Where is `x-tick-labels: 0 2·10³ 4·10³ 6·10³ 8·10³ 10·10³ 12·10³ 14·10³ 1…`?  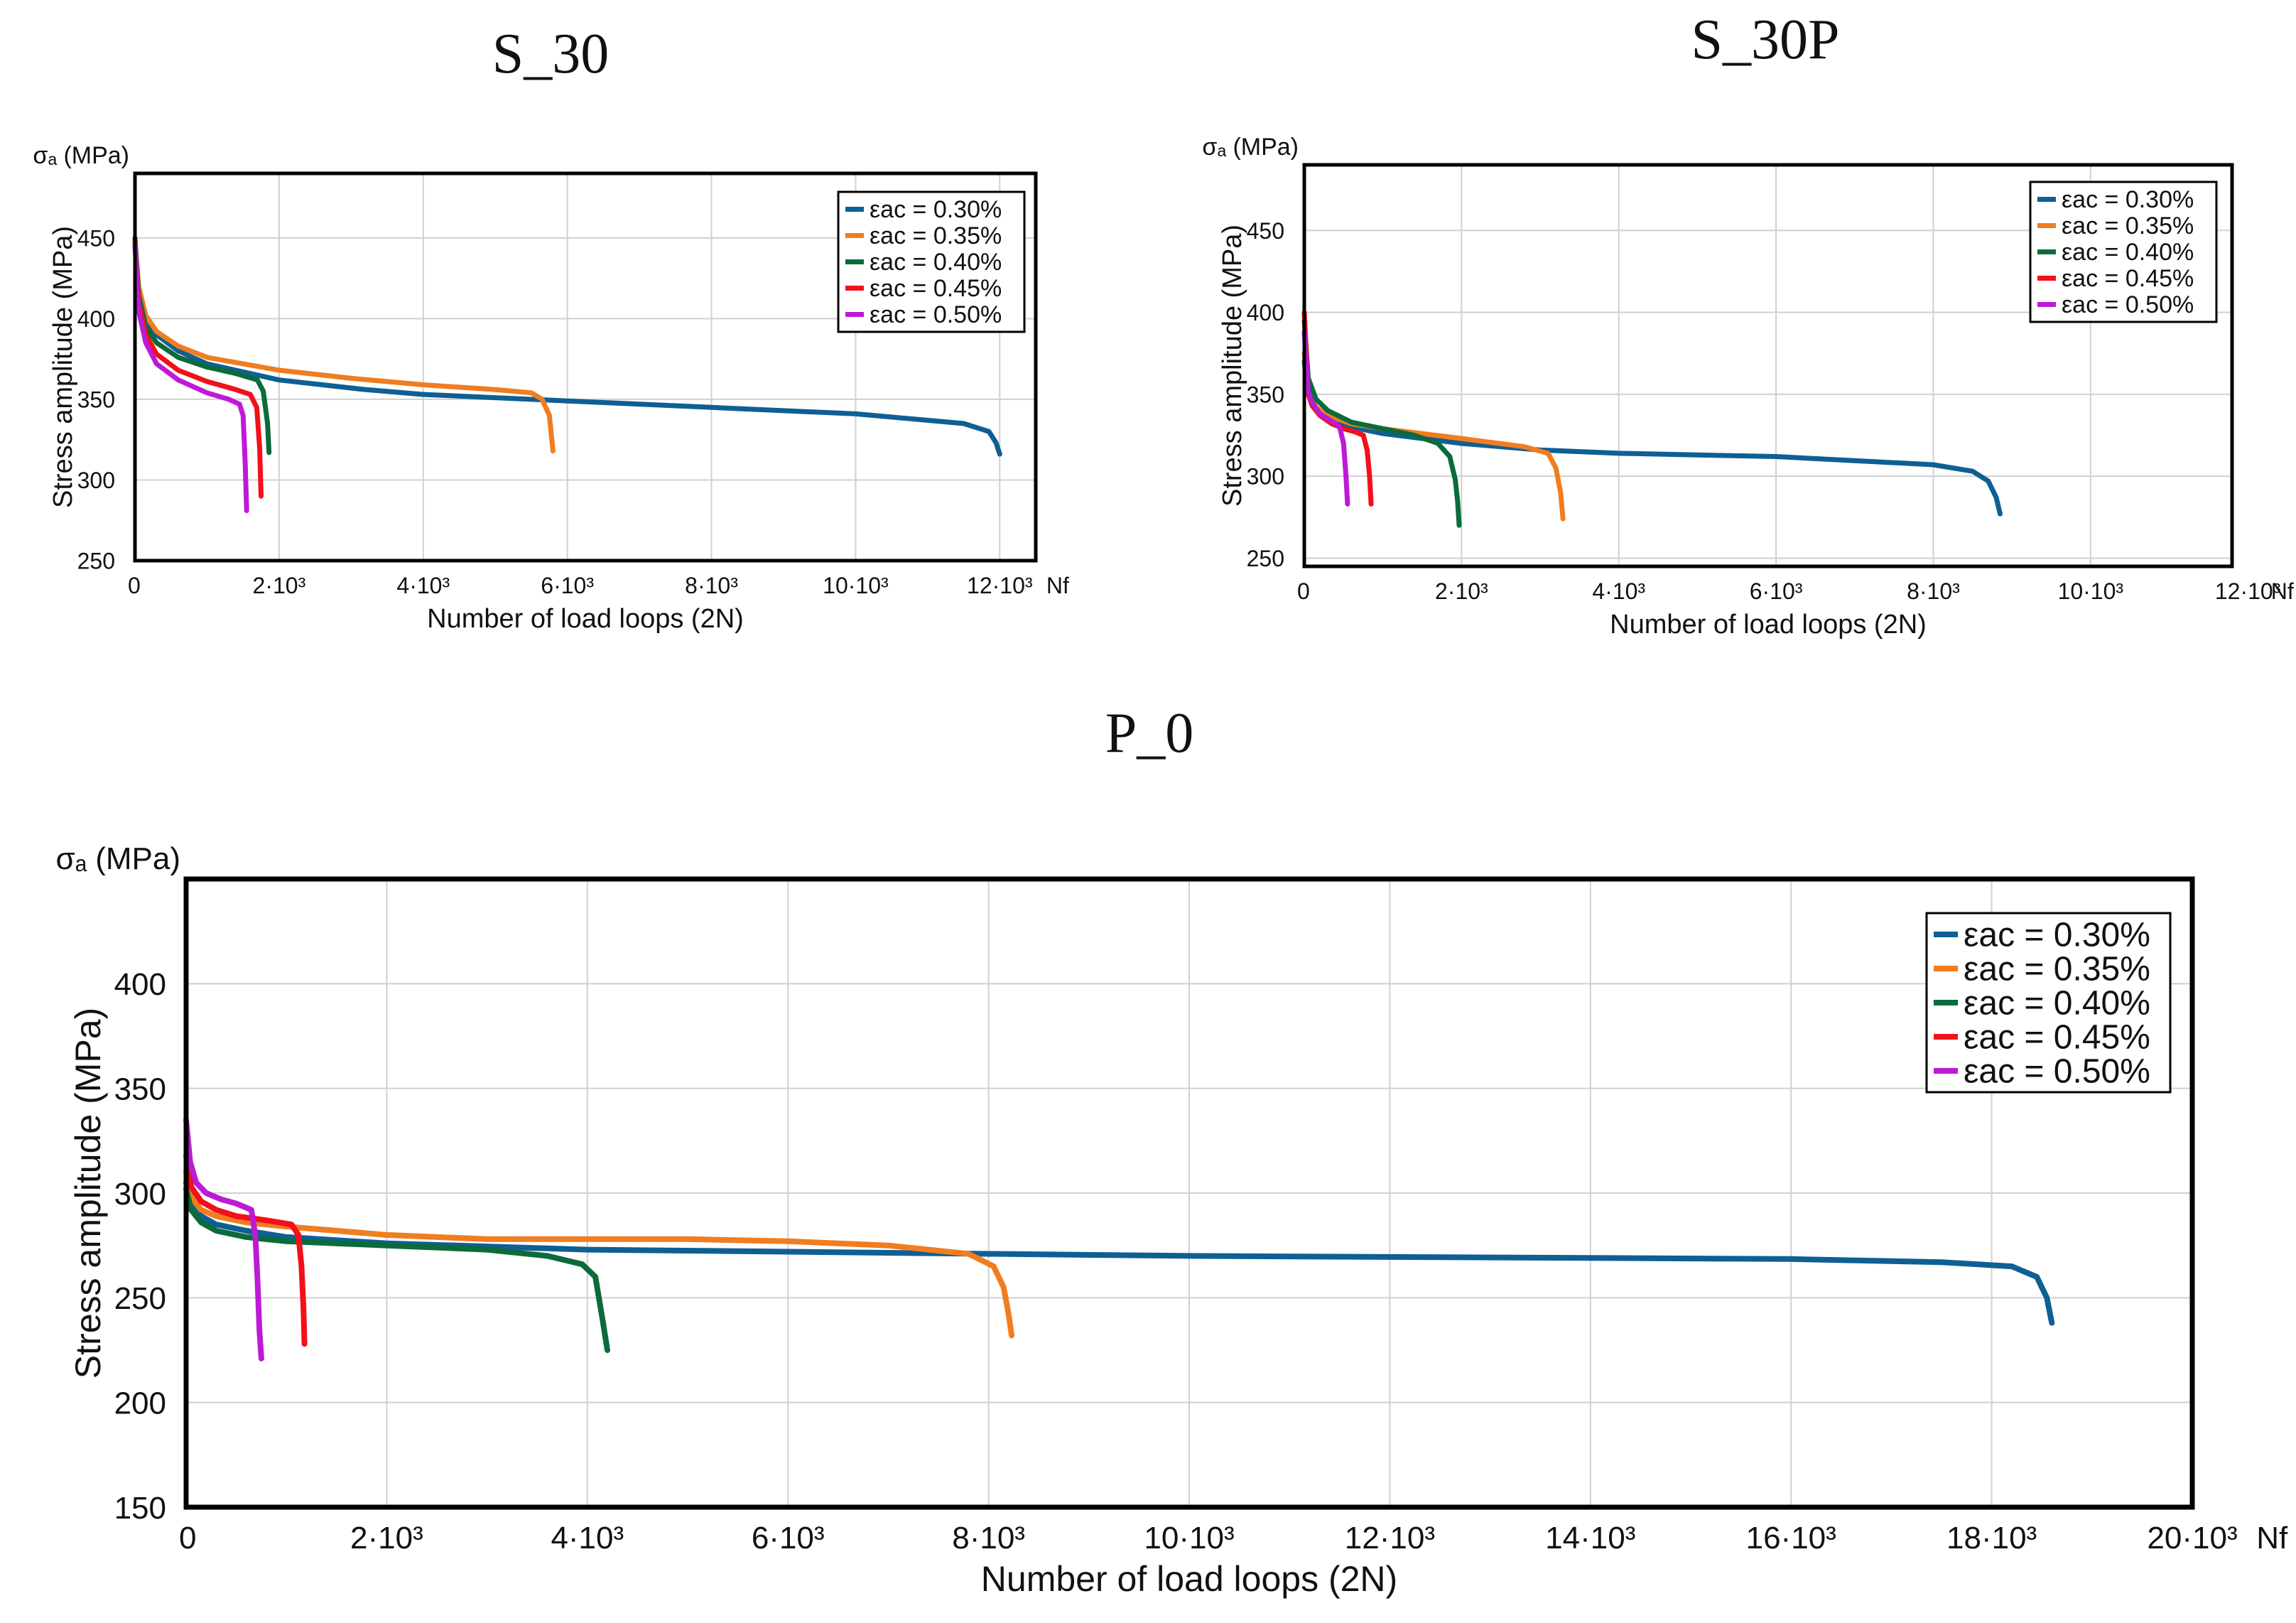 x-tick-labels: 0 2·10³ 4·10³ 6·10³ 8·10³ 10·10³ 12·10³ 14·10³ 1… is located at coordinates (1208, 1538).